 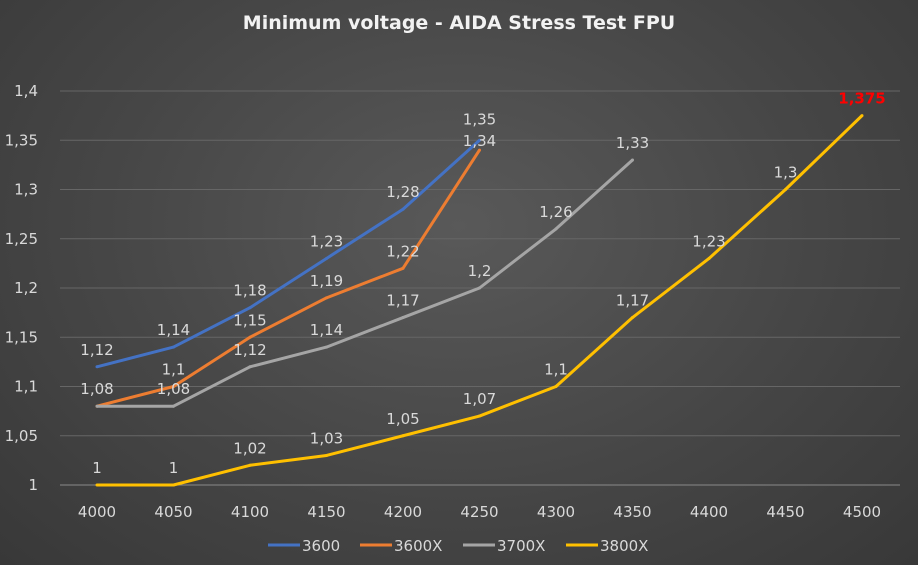 I want to click on y-tick-label: 1,15, so click(x=21, y=337).